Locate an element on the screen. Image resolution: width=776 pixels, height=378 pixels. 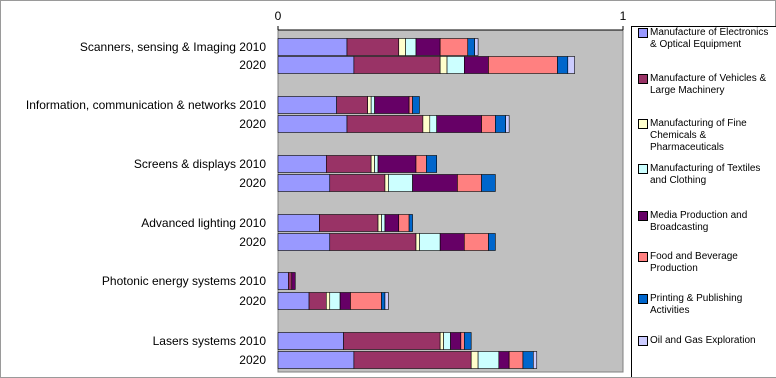
legend-item: Oil and Gas Exploration is located at coordinates (707, 341).